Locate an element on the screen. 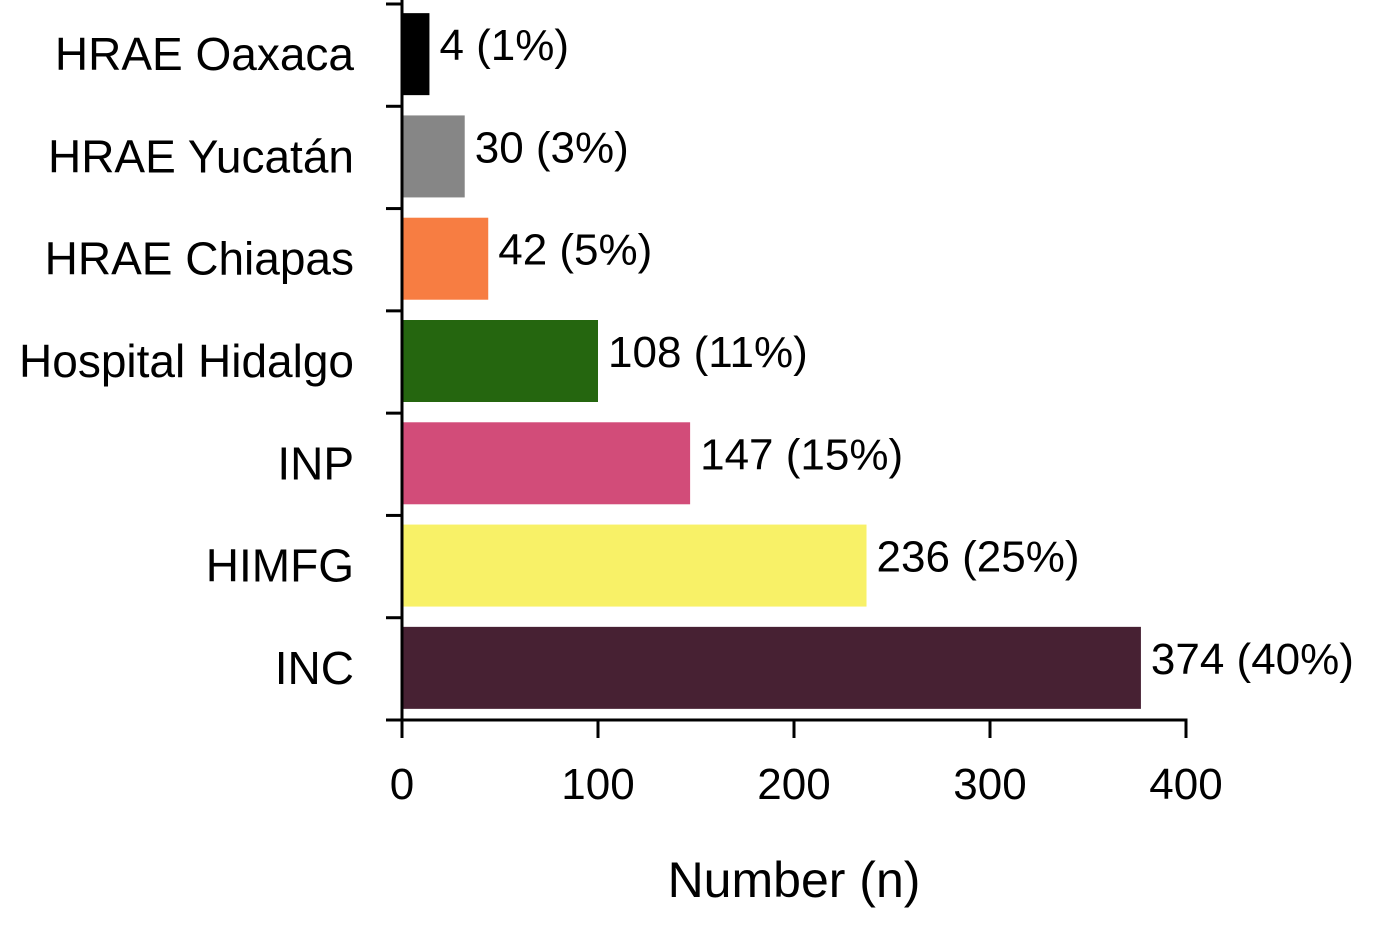  x-tick-label-3: 300 is located at coordinates (989, 784).